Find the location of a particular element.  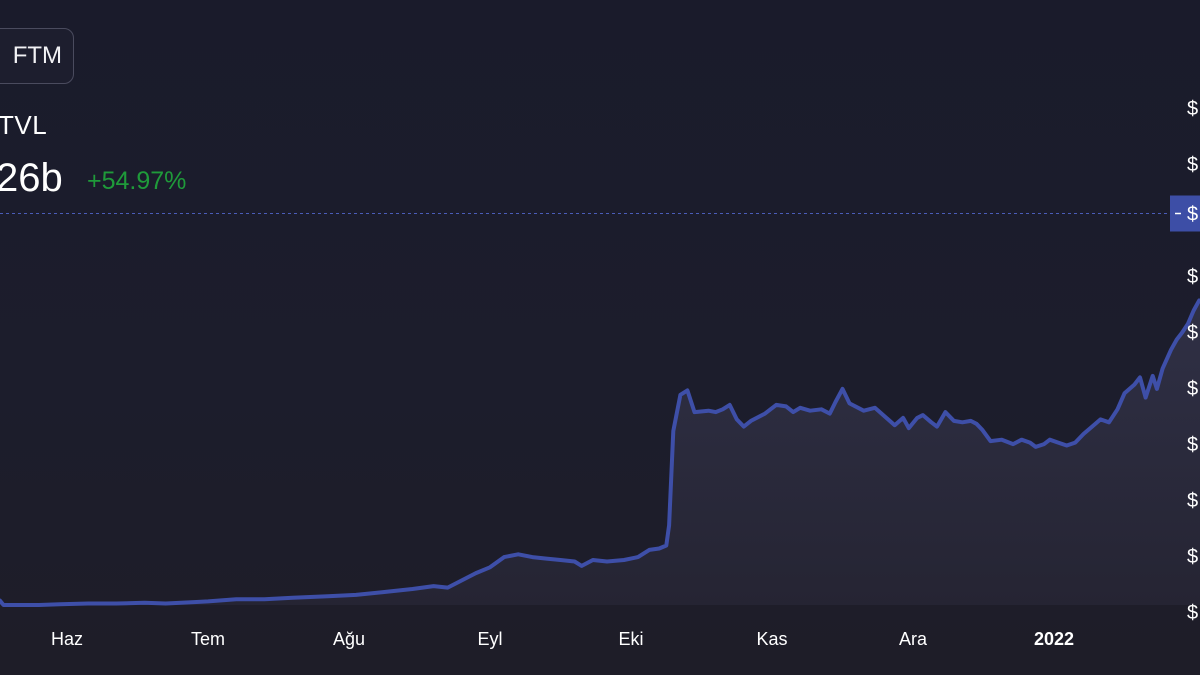

metric-change: +54.97% is located at coordinates (137, 181).